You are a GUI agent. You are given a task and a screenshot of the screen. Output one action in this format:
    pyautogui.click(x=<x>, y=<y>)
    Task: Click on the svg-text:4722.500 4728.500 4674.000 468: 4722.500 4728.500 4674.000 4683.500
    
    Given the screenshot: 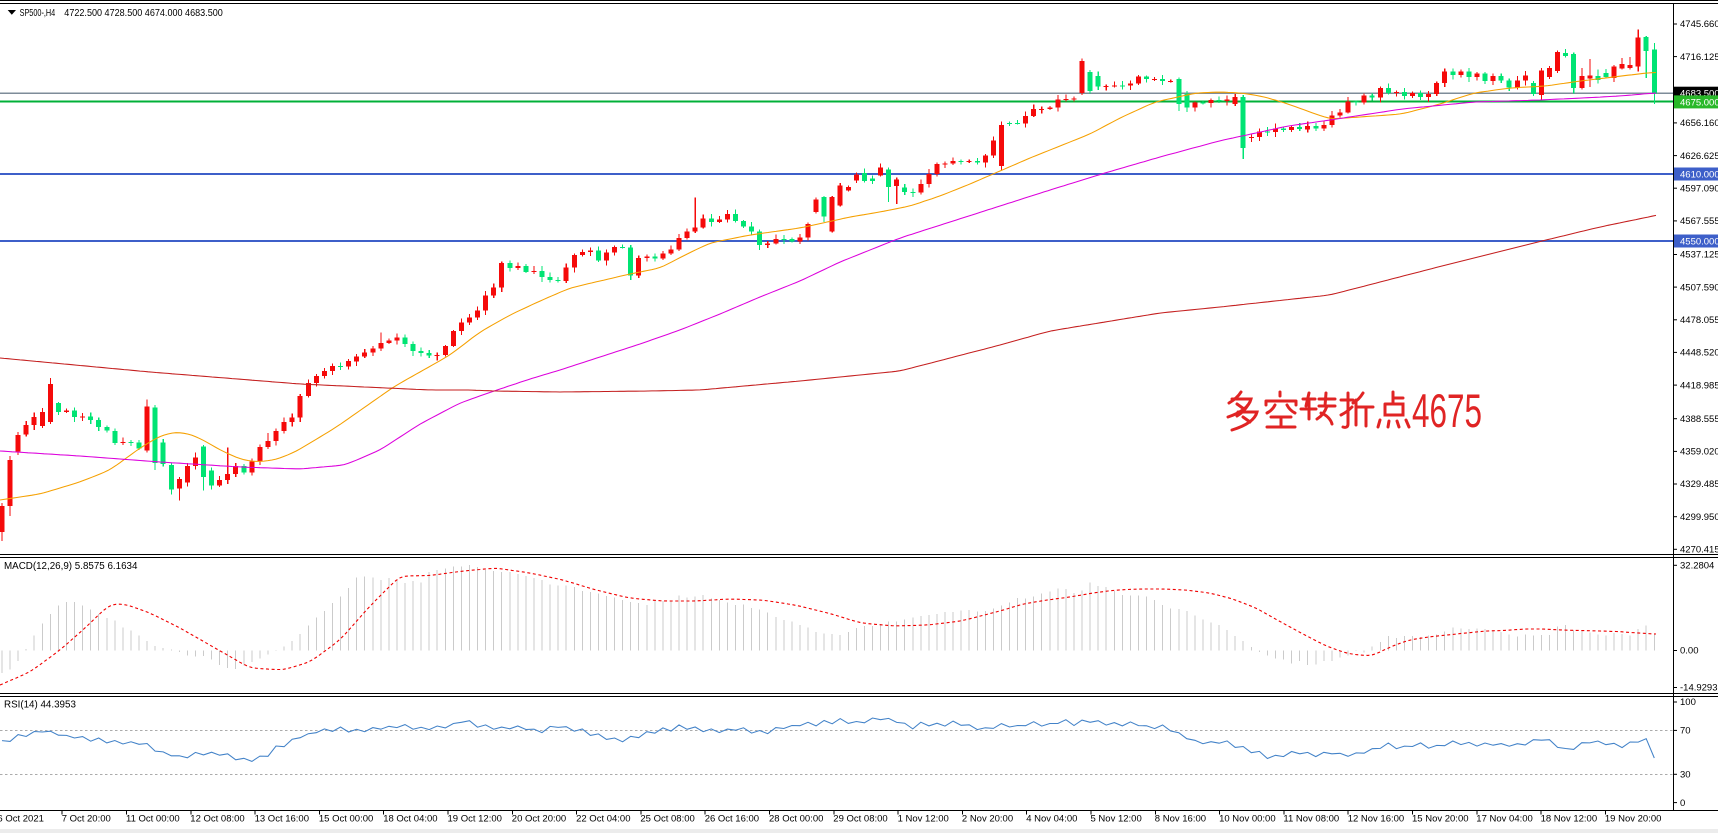 What is the action you would take?
    pyautogui.click(x=143, y=13)
    